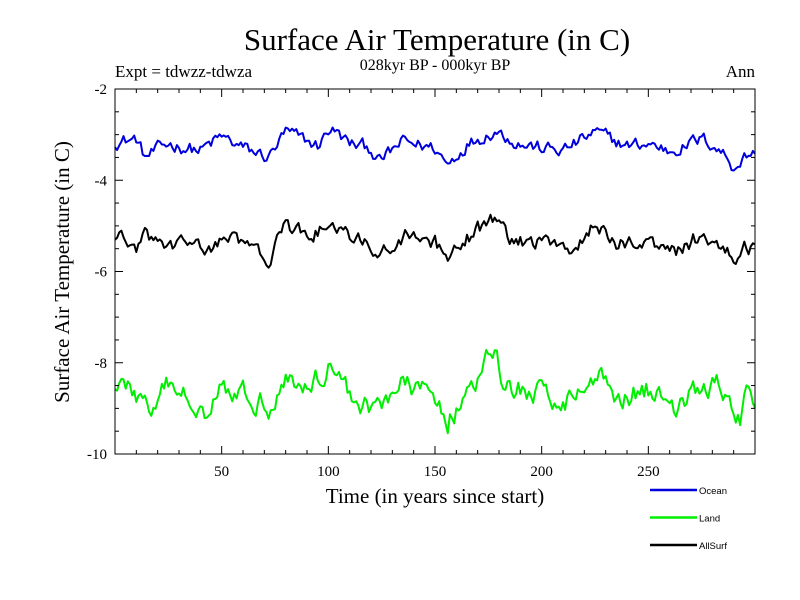 This screenshot has height=600, width=800. I want to click on x-tick-label: 150, so click(435, 472).